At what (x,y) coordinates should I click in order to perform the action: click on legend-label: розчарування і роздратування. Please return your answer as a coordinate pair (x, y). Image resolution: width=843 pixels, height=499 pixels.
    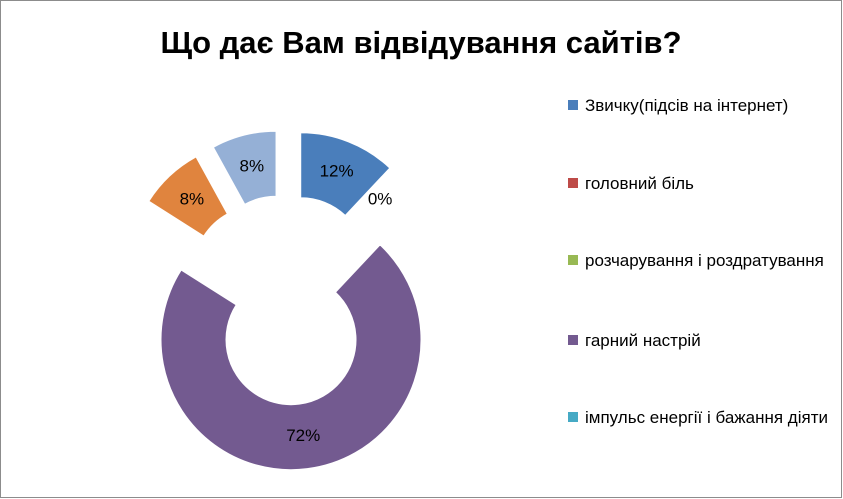
    Looking at the image, I should click on (704, 260).